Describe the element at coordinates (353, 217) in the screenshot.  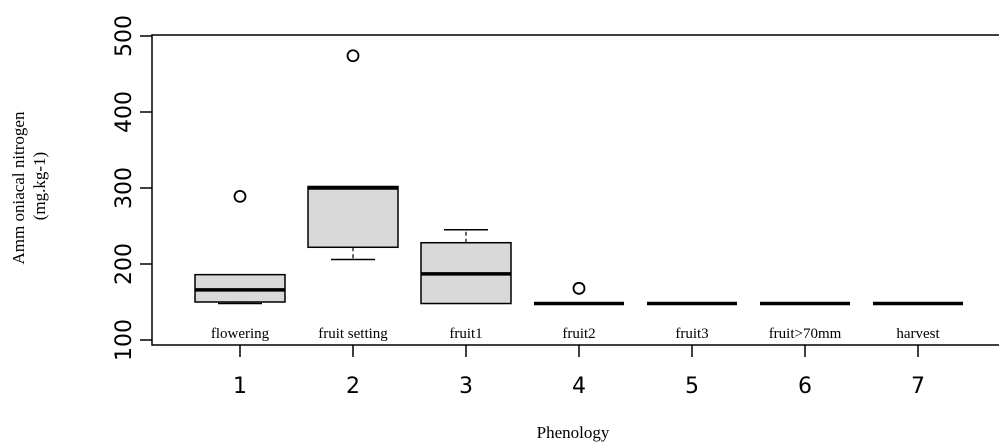
I see `box-iqr` at that location.